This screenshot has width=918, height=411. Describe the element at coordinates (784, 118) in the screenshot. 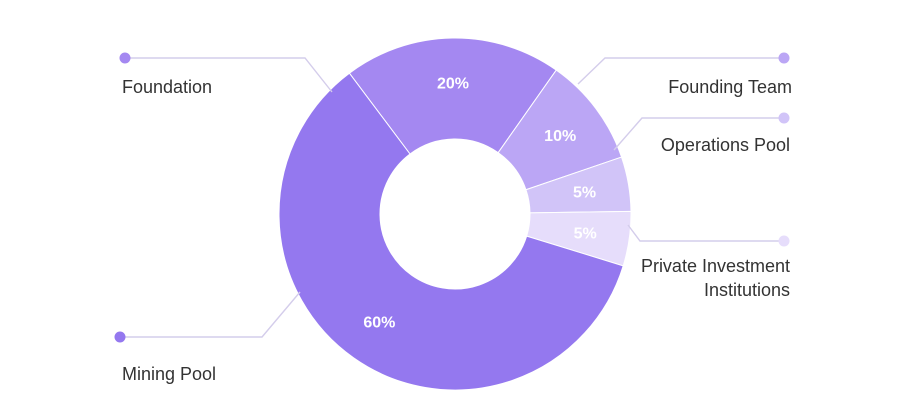

I see `legend-dot-operations-pool` at that location.